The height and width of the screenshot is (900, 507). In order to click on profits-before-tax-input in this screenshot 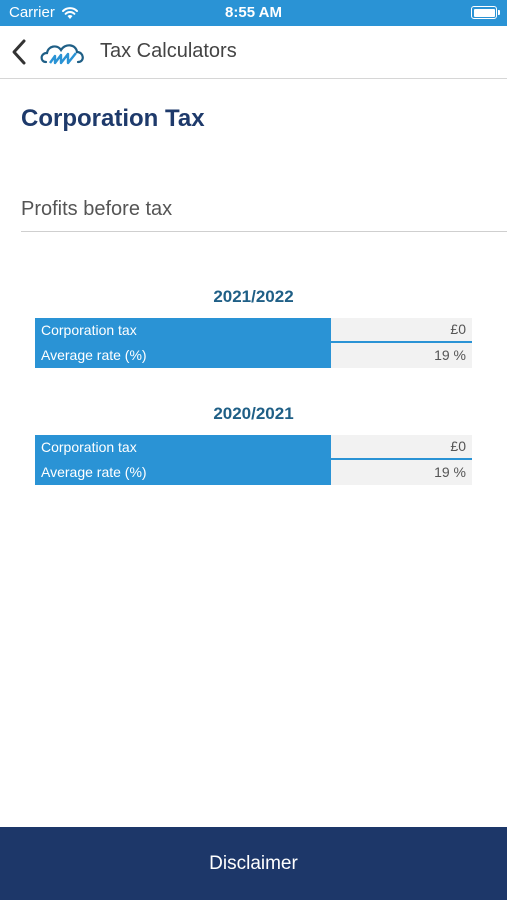, I will do `click(264, 210)`.